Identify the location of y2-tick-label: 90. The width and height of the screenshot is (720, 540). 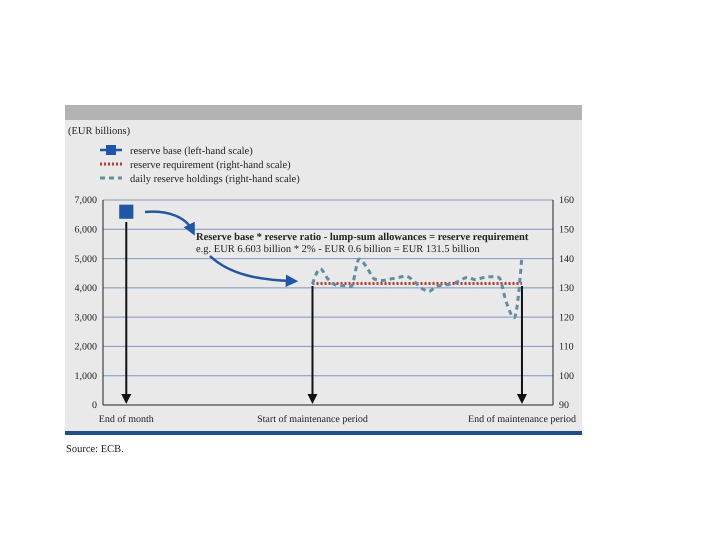
(564, 406).